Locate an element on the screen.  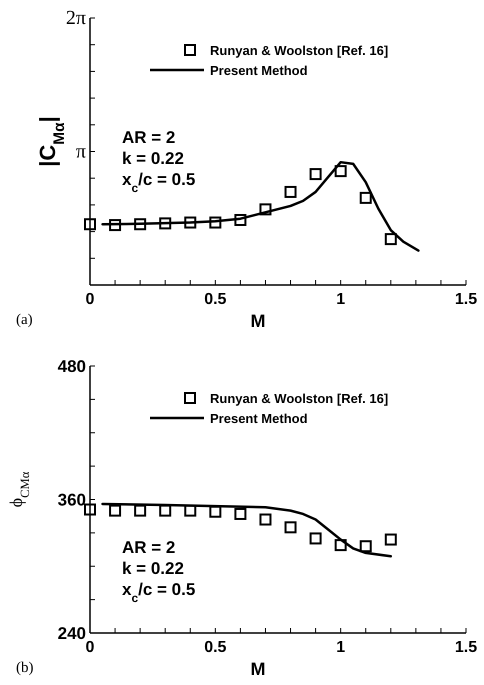
y-tick-label: π is located at coordinates (81, 151).